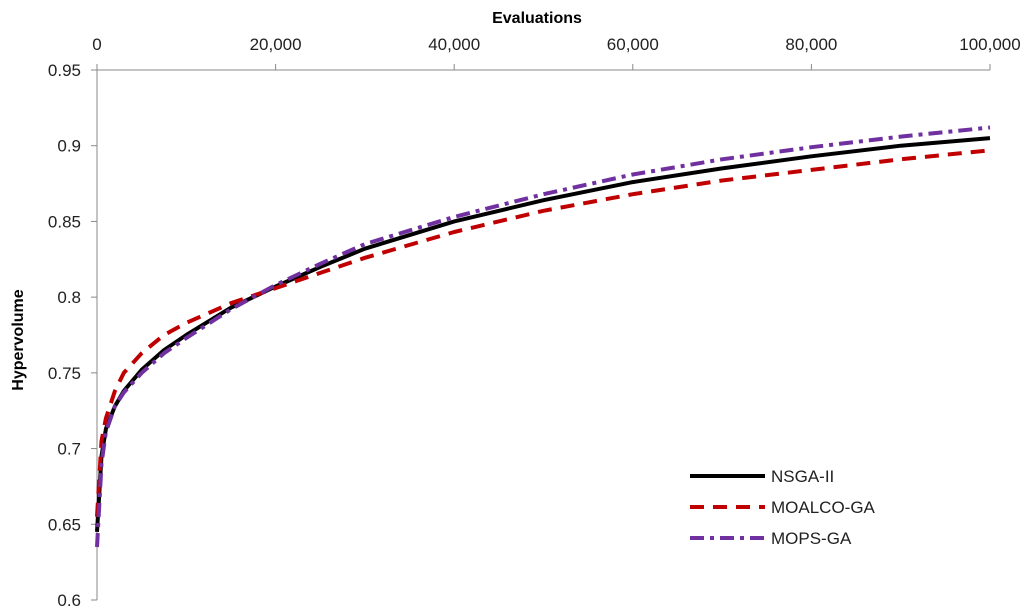 This screenshot has width=1035, height=606. What do you see at coordinates (96, 44) in the screenshot?
I see `x-tick-label: 0` at bounding box center [96, 44].